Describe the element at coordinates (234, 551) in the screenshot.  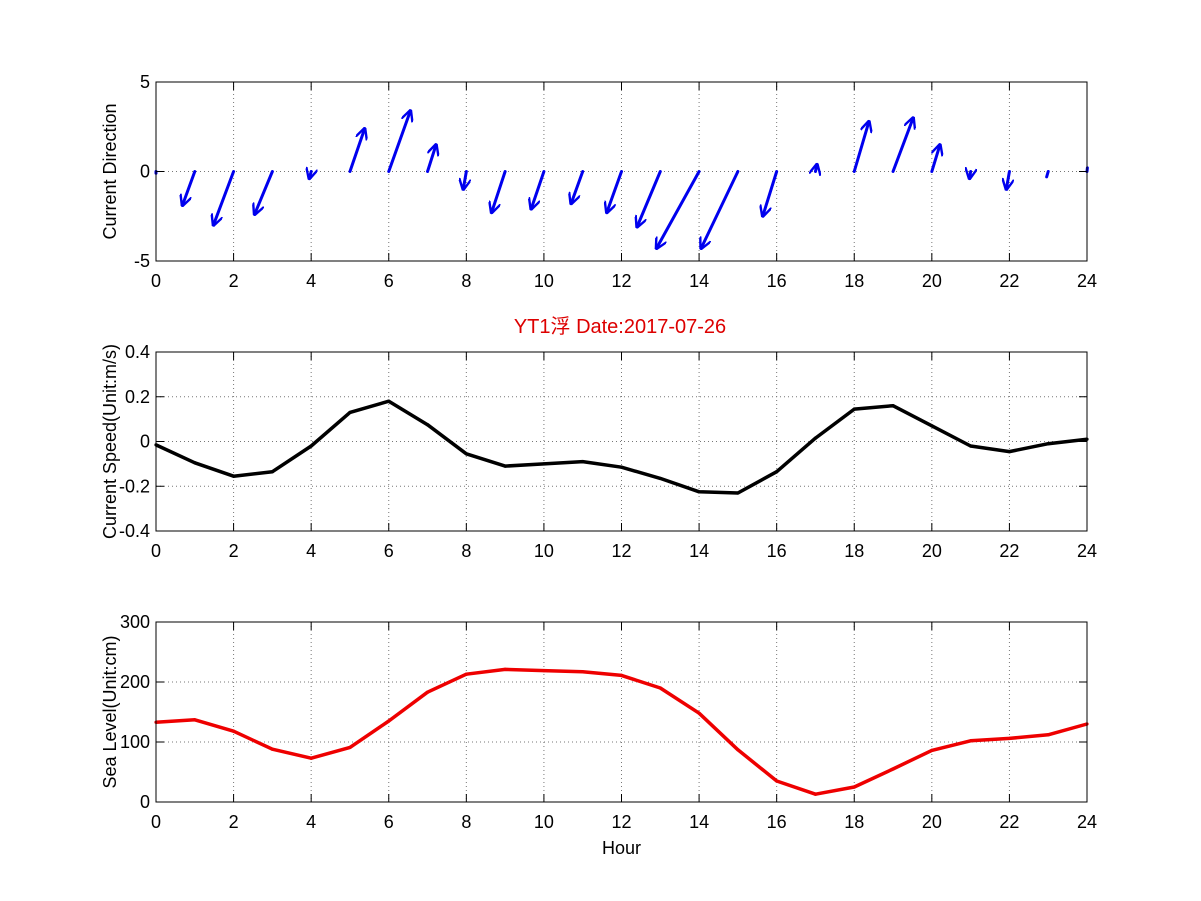
I see `speed-x-tick-label: 2` at that location.